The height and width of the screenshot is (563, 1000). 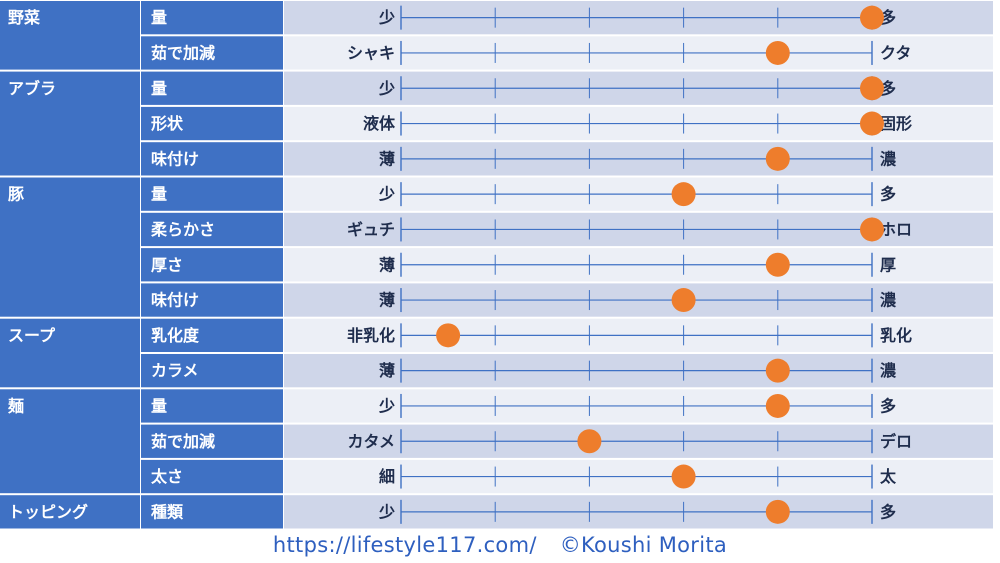 I want to click on scale-left-label: カタメ, so click(x=371, y=441).